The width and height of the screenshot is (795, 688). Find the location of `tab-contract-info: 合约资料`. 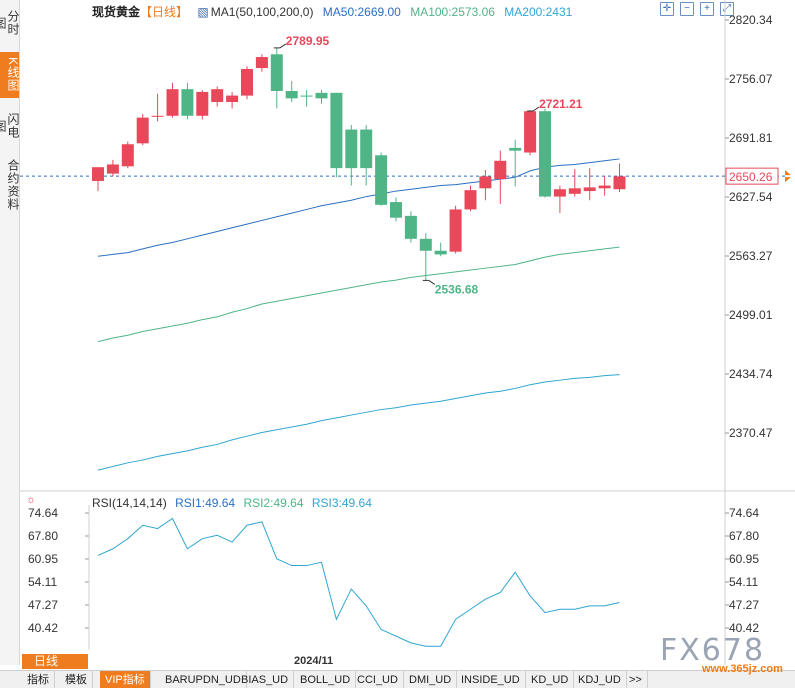

tab-contract-info: 合约资料 is located at coordinates (13, 185).